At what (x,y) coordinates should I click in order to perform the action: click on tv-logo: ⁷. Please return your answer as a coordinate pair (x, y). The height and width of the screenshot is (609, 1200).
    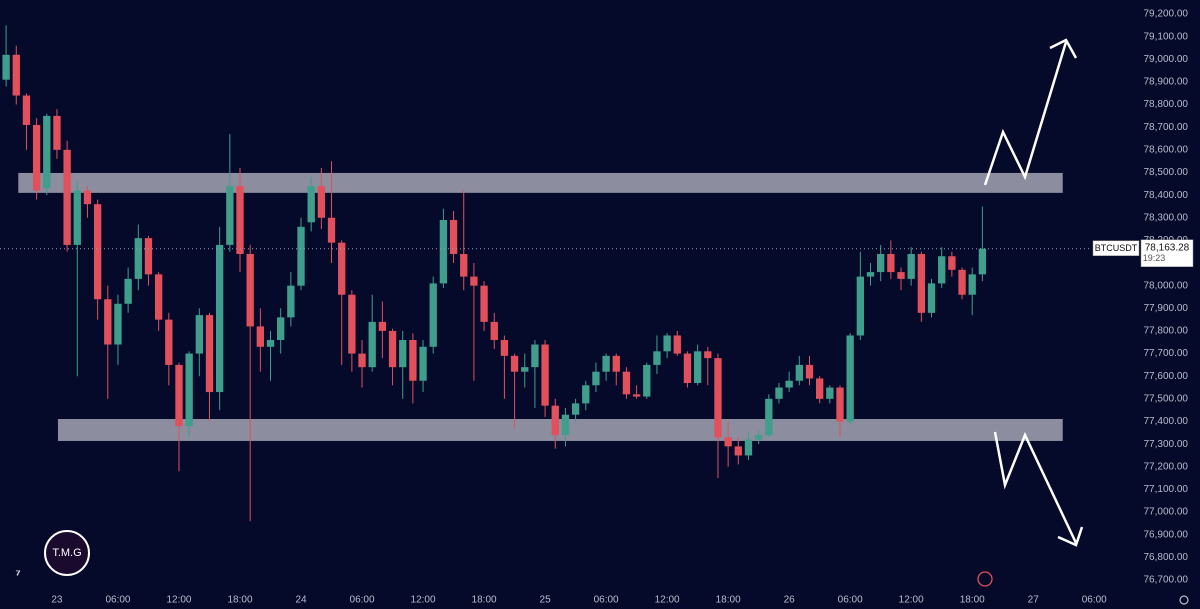
    Looking at the image, I should click on (17, 573).